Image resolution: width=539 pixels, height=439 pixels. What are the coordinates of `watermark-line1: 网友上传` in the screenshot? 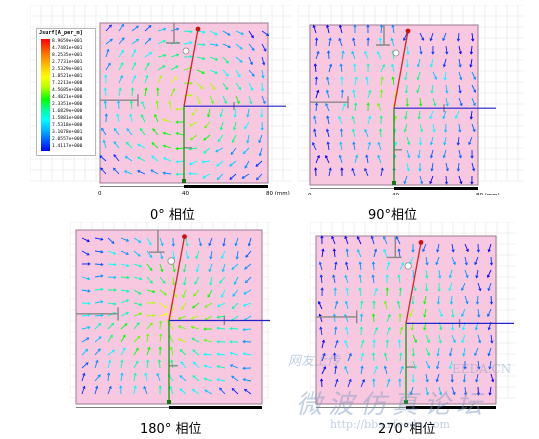 It's located at (314, 361).